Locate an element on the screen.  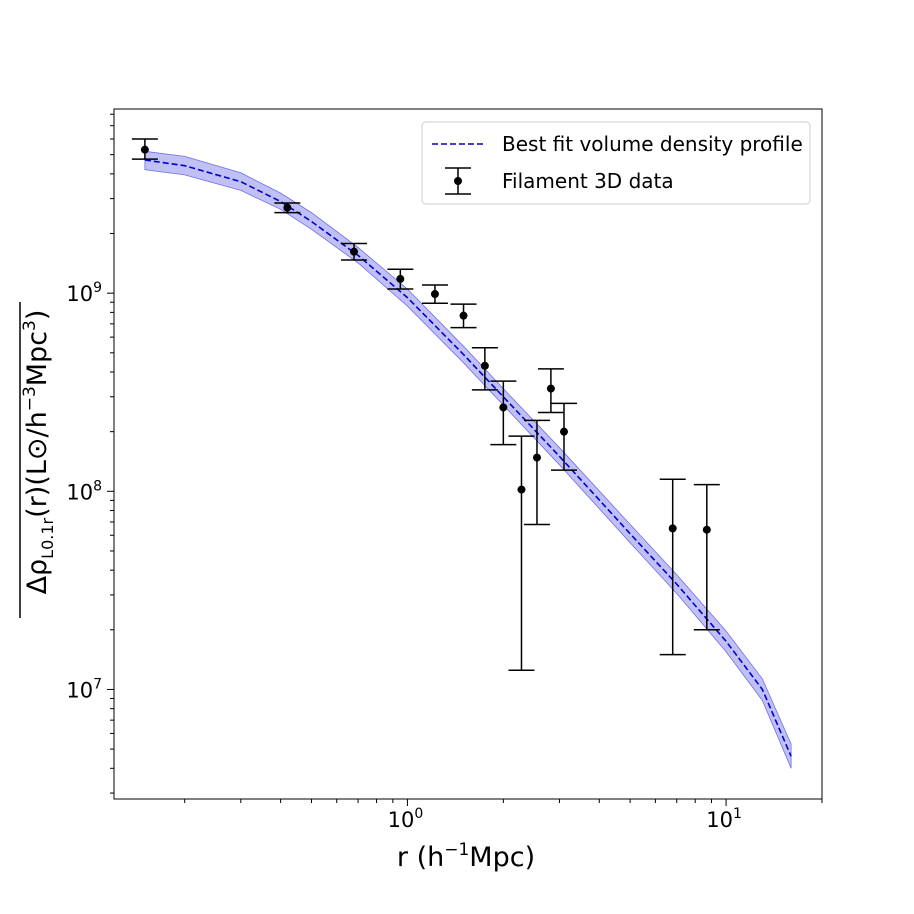
x-axis-label: r (h−1Mpc) is located at coordinates (466, 856).